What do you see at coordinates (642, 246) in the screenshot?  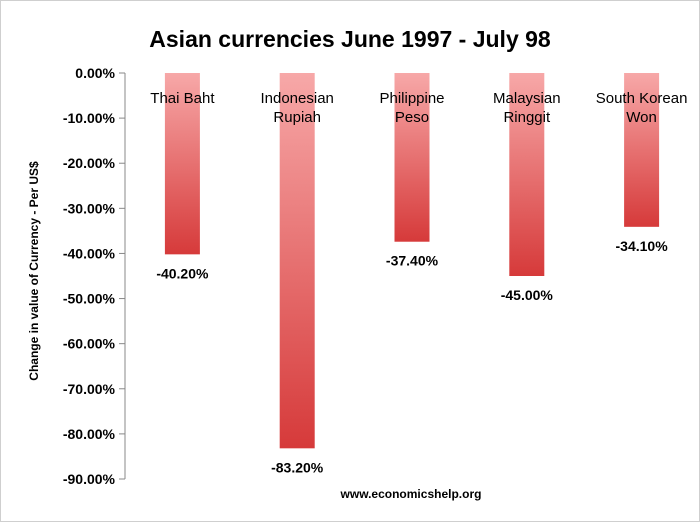 I see `value-label: -34.10%` at bounding box center [642, 246].